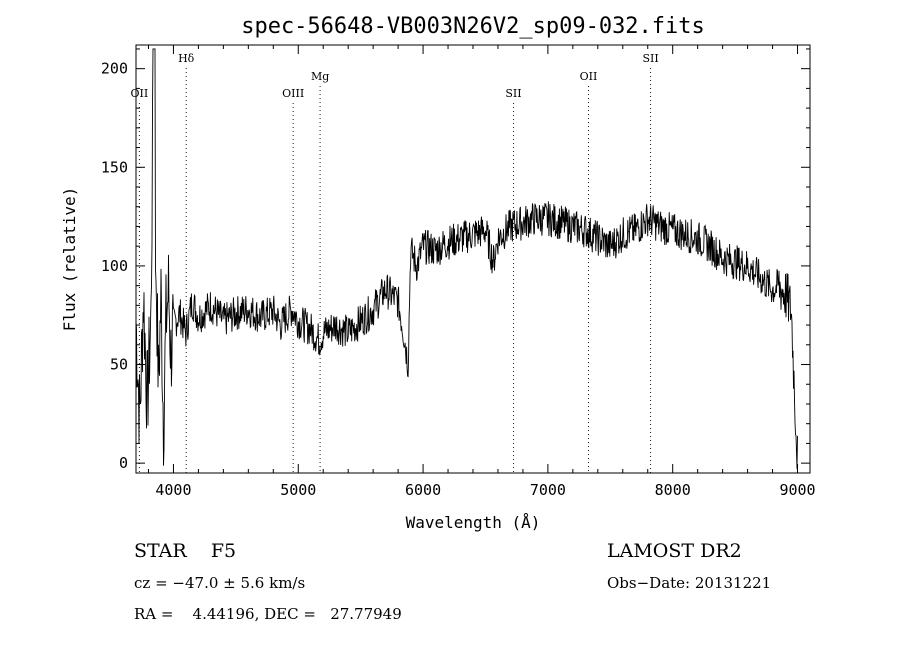  What do you see at coordinates (674, 551) in the screenshot?
I see `data-release: LAMOST DR2` at bounding box center [674, 551].